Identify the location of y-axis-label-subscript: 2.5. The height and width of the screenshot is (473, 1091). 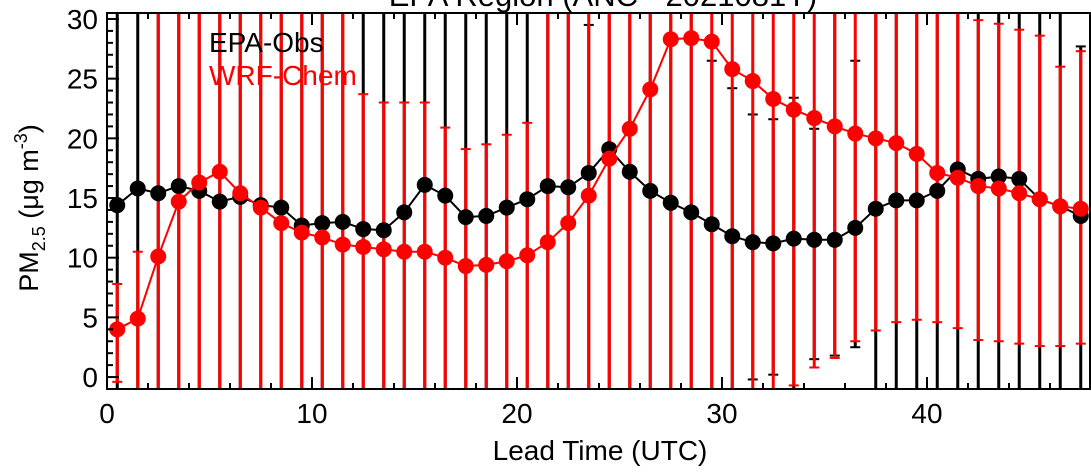
(39, 238).